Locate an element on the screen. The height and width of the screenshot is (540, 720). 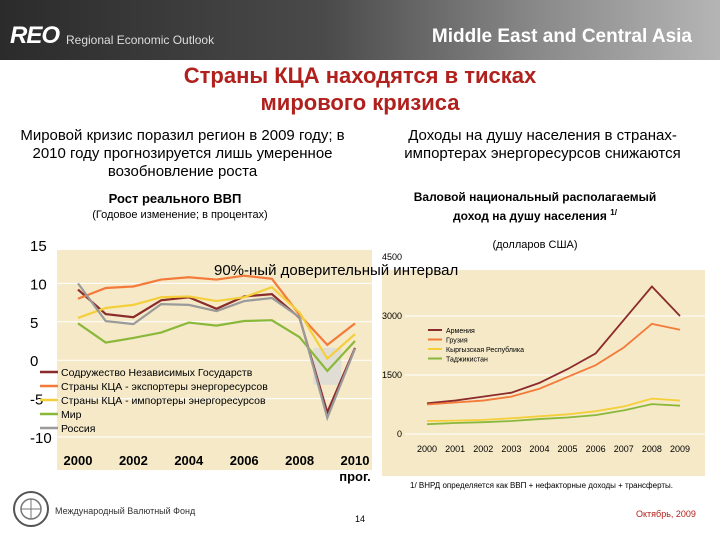
brand-logo: REO is located at coordinates (35, 35).